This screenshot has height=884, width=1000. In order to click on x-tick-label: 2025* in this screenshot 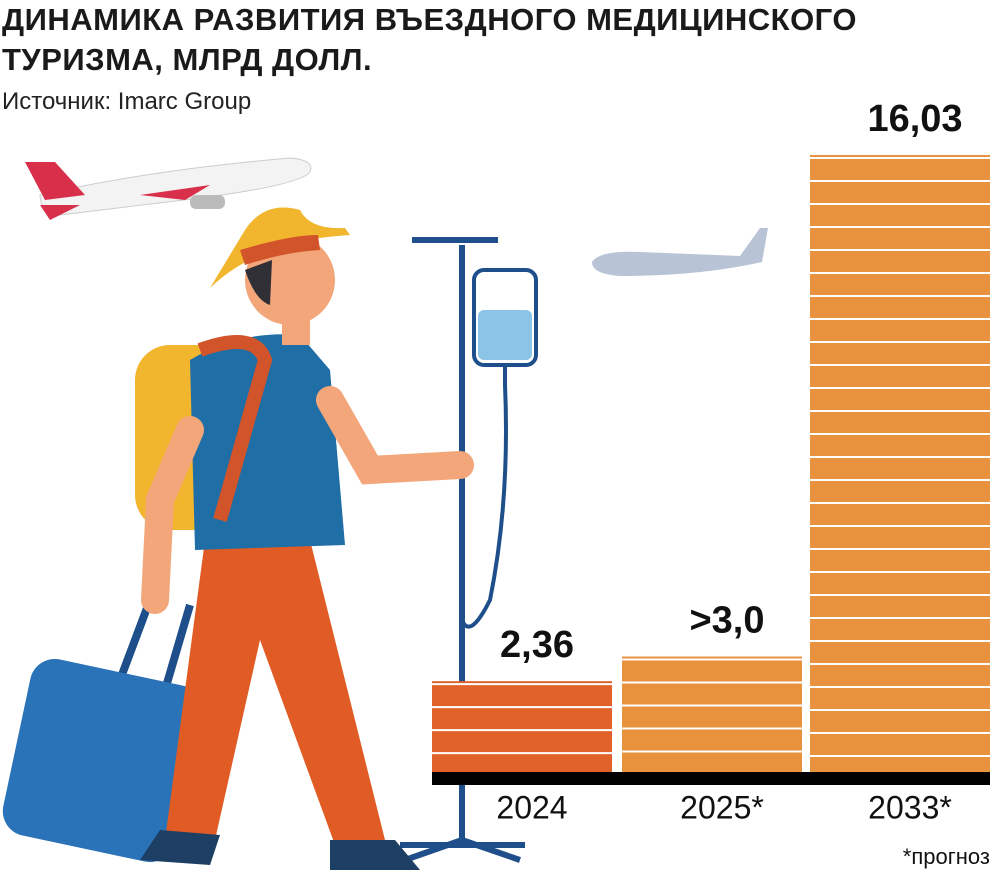, I will do `click(722, 807)`.